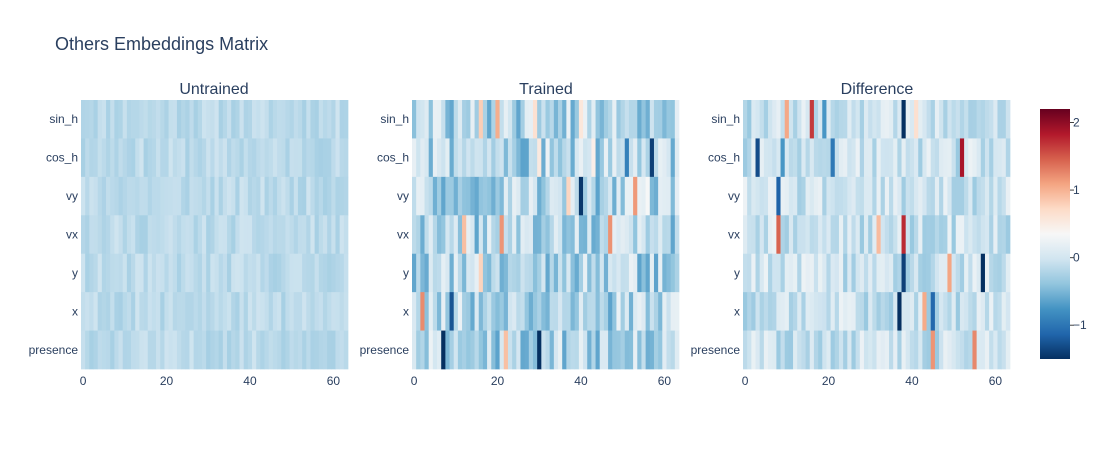 This screenshot has width=1109, height=450. I want to click on y-tick-label: y, so click(737, 273).